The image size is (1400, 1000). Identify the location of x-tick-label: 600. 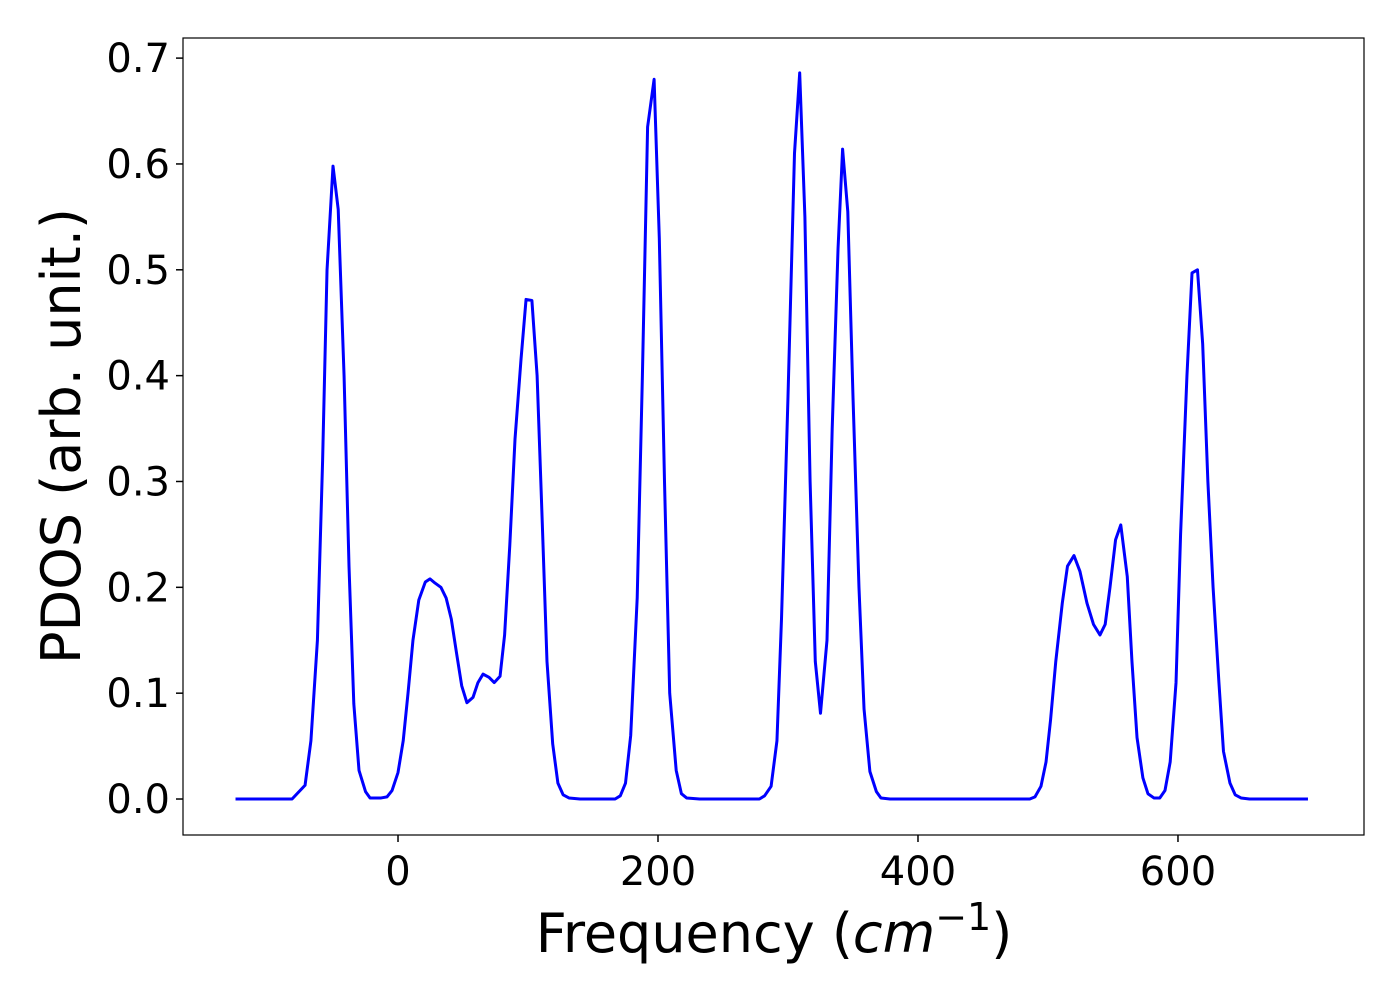
(1178, 872).